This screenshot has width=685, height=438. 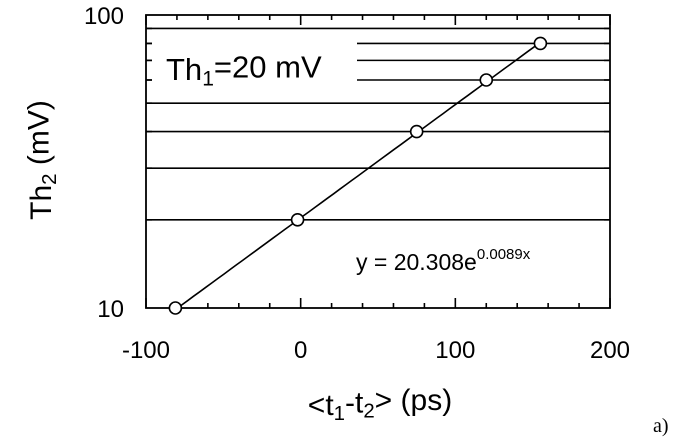 What do you see at coordinates (110, 309) in the screenshot?
I see `y-tick-label: 10` at bounding box center [110, 309].